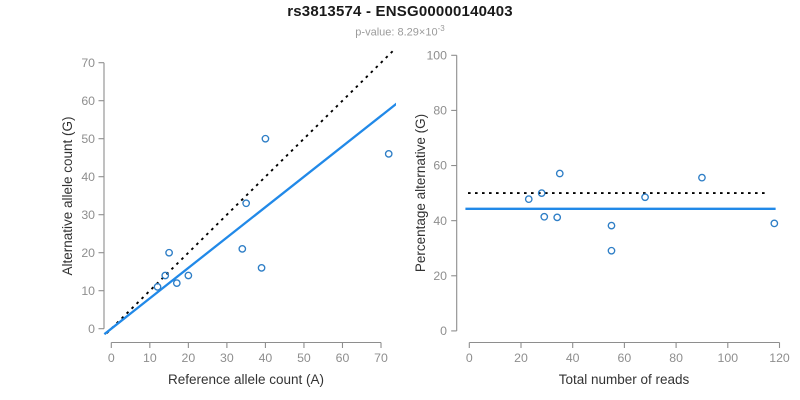  I want to click on figure-subtitle: p-value: 8.29×10-3, so click(400, 31).